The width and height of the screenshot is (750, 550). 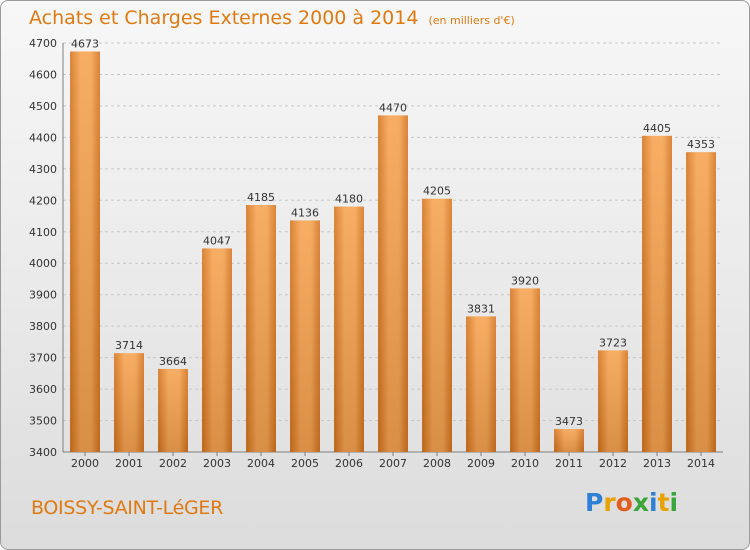 What do you see at coordinates (43, 137) in the screenshot?
I see `y-tick-label: 4400` at bounding box center [43, 137].